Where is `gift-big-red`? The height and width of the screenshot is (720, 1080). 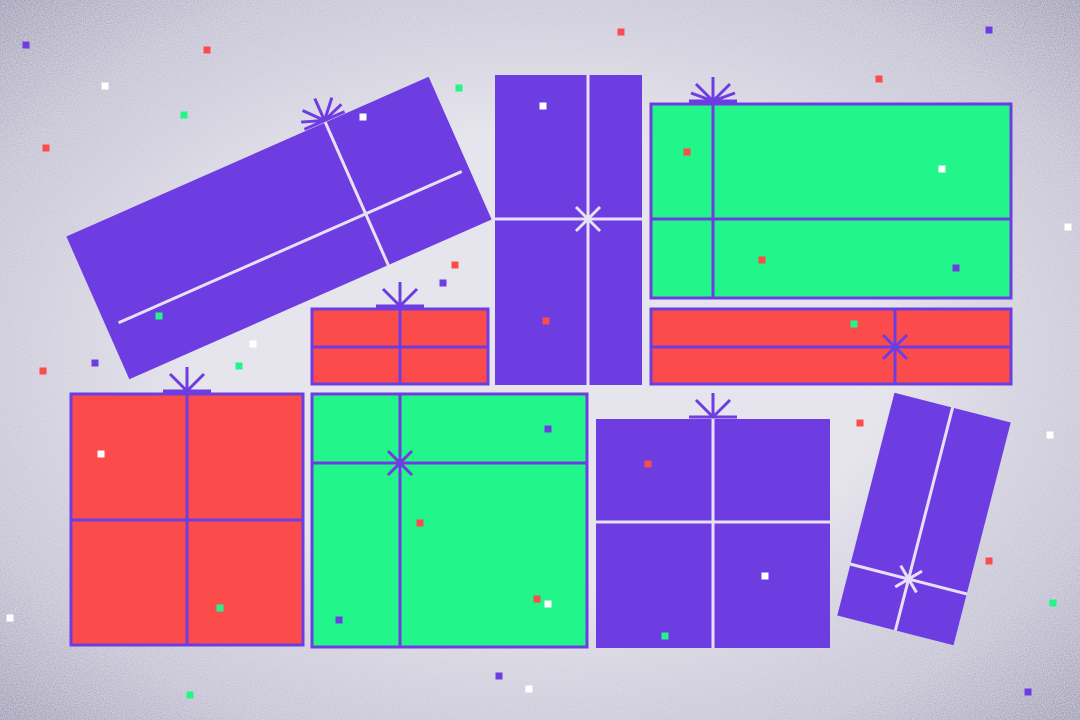
gift-big-red is located at coordinates (187, 507).